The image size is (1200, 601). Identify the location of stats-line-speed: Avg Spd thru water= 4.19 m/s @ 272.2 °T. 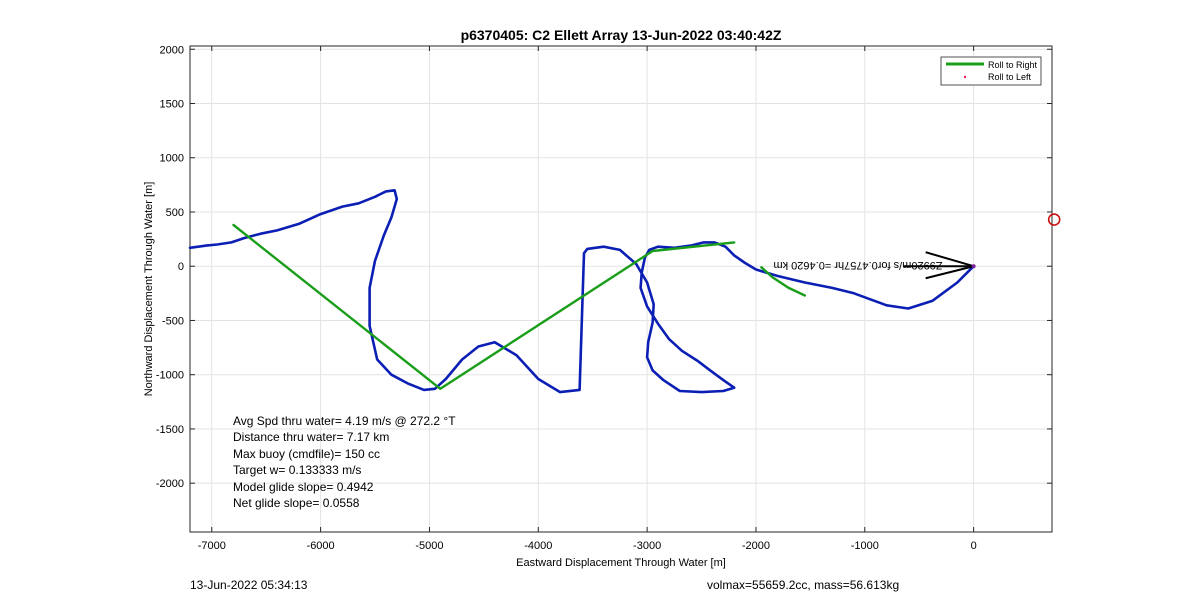
(344, 421).